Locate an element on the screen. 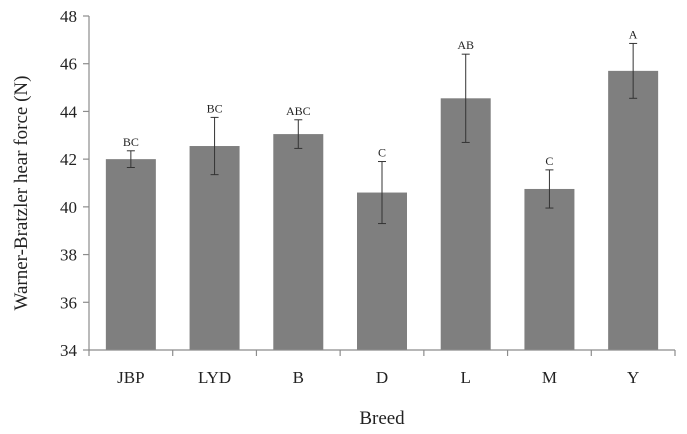  x-tick-label: B is located at coordinates (298, 377).